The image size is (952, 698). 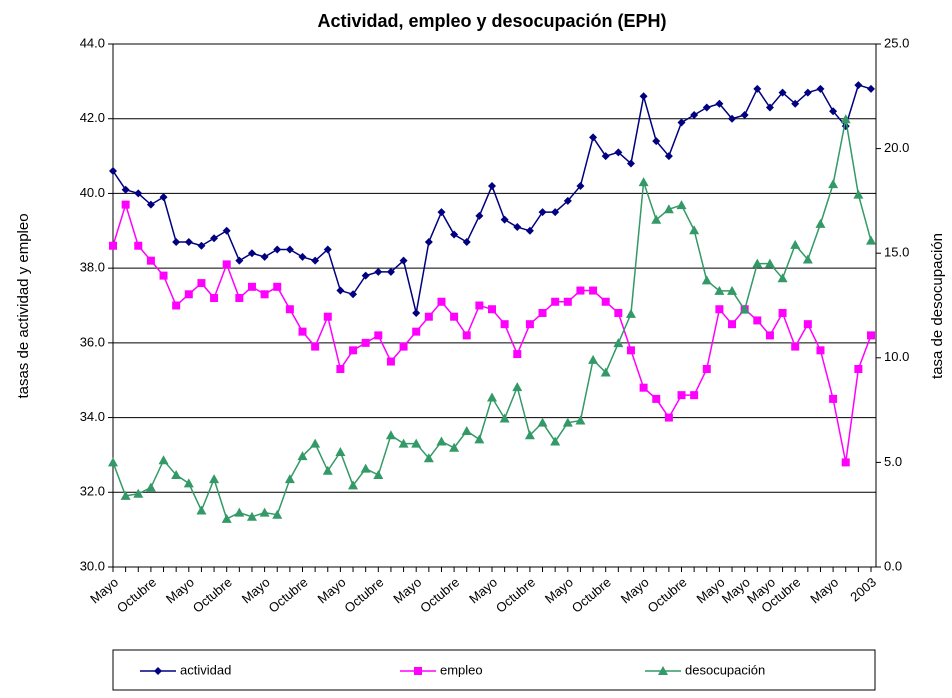 What do you see at coordinates (896, 147) in the screenshot?
I see `y2-tick-label: 20.0` at bounding box center [896, 147].